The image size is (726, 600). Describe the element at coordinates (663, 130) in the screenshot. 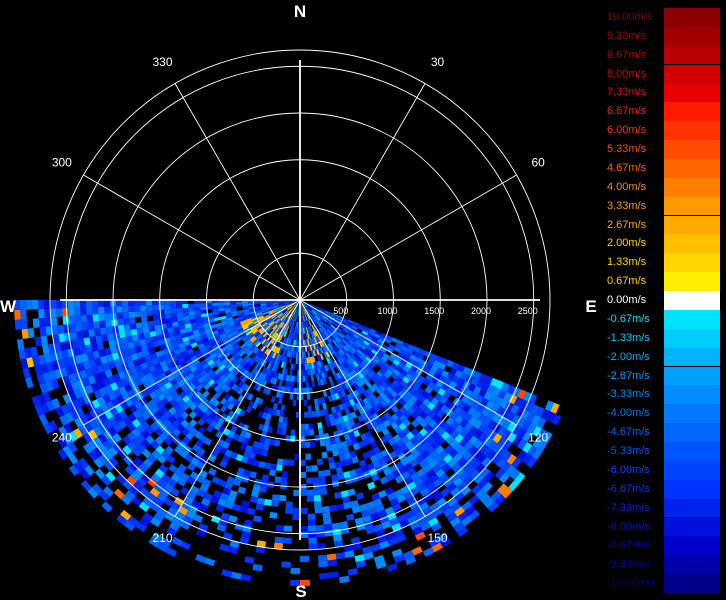

I see `legend-row: 6.00m/s` at that location.